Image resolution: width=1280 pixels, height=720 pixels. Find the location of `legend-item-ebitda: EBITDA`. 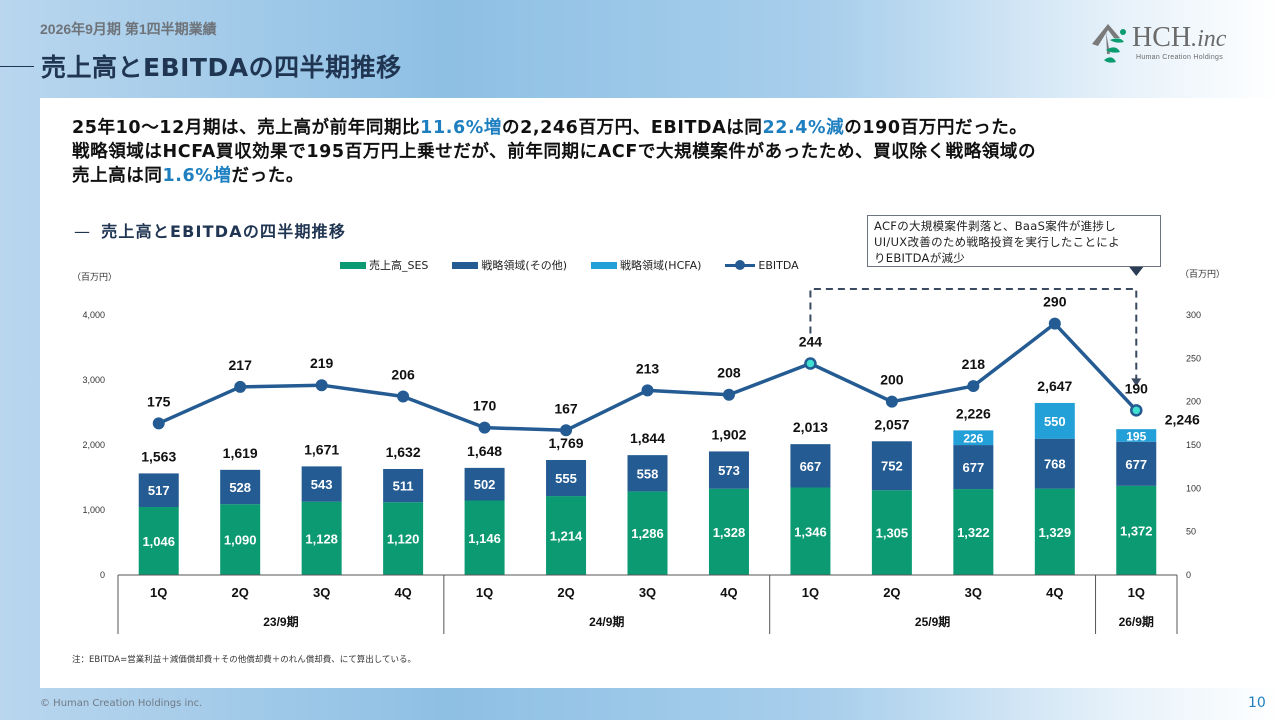

legend-item-ebitda: EBITDA is located at coordinates (762, 265).